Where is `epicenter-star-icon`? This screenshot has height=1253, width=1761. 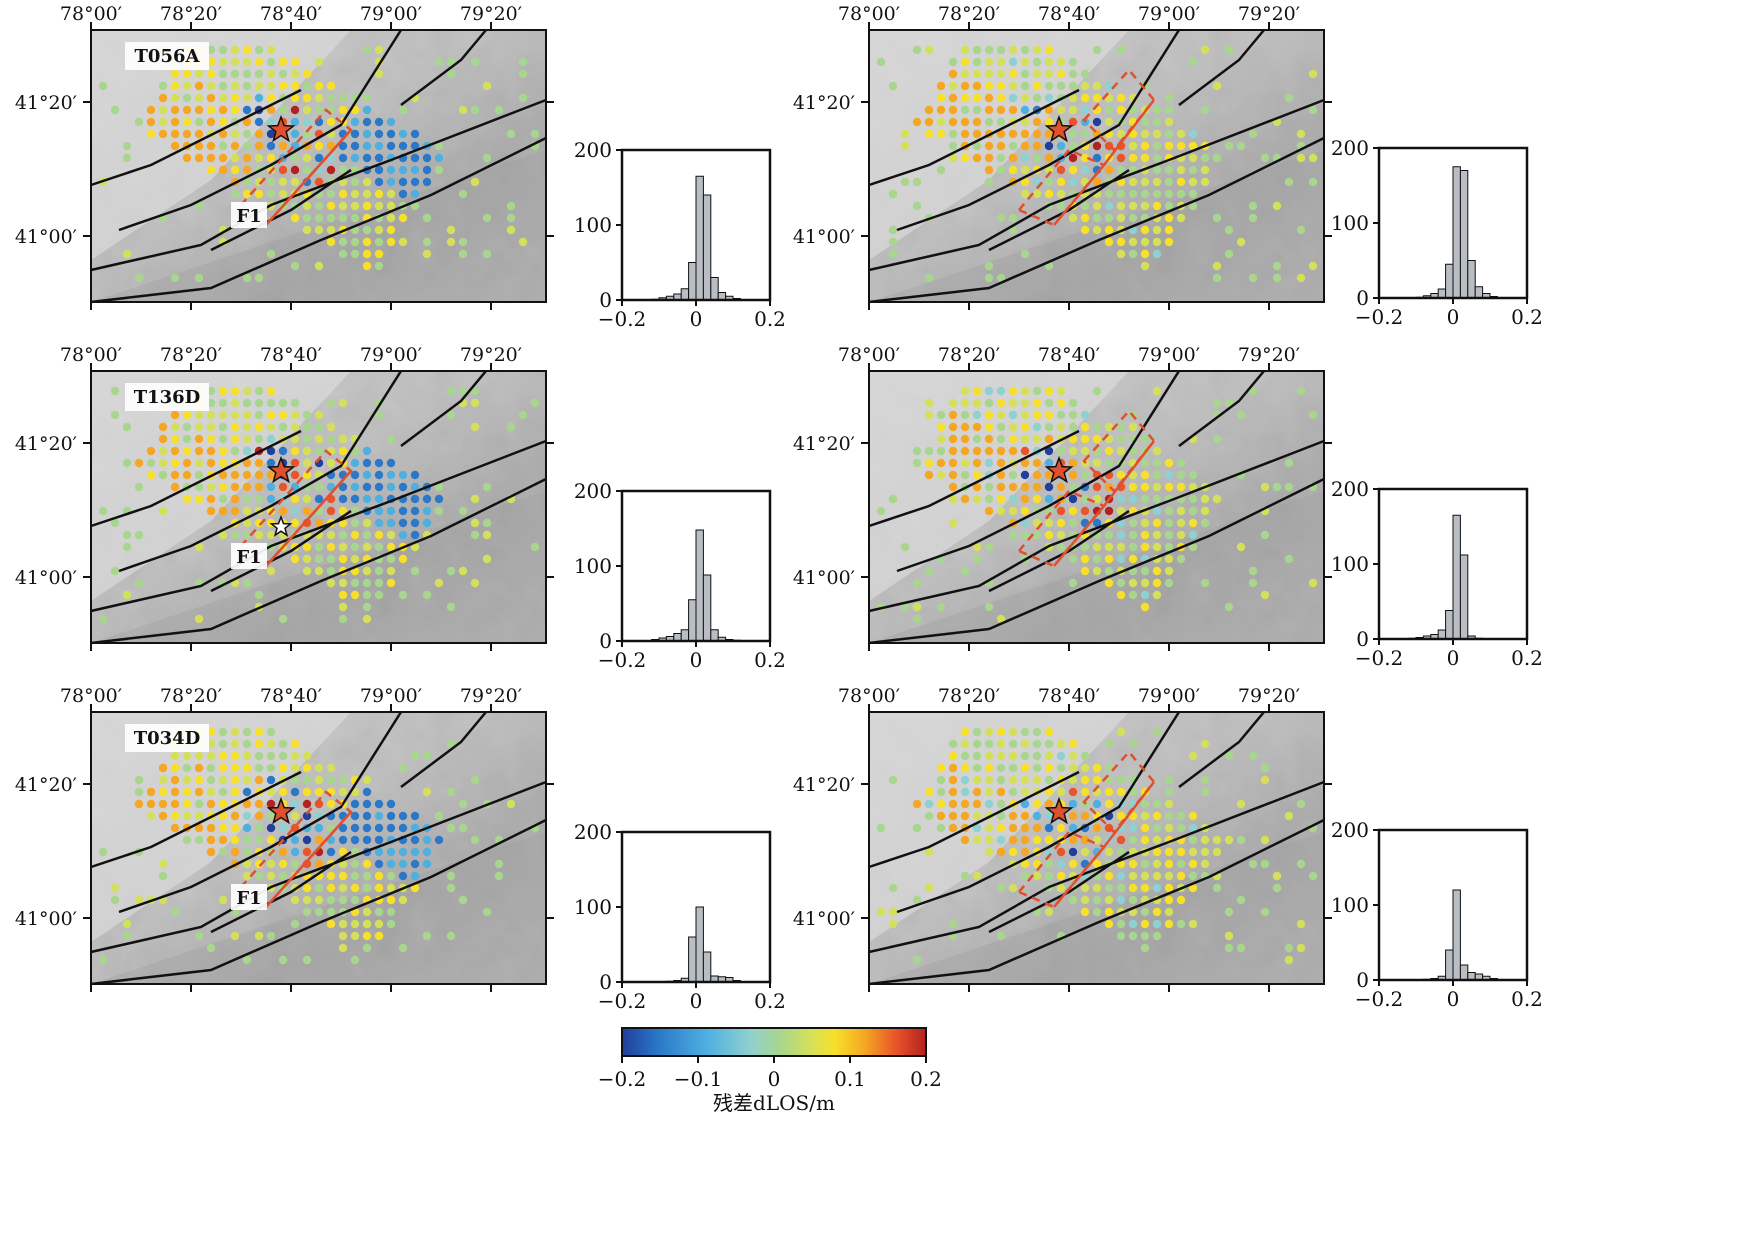
epicenter-star-icon is located at coordinates (1059, 810).